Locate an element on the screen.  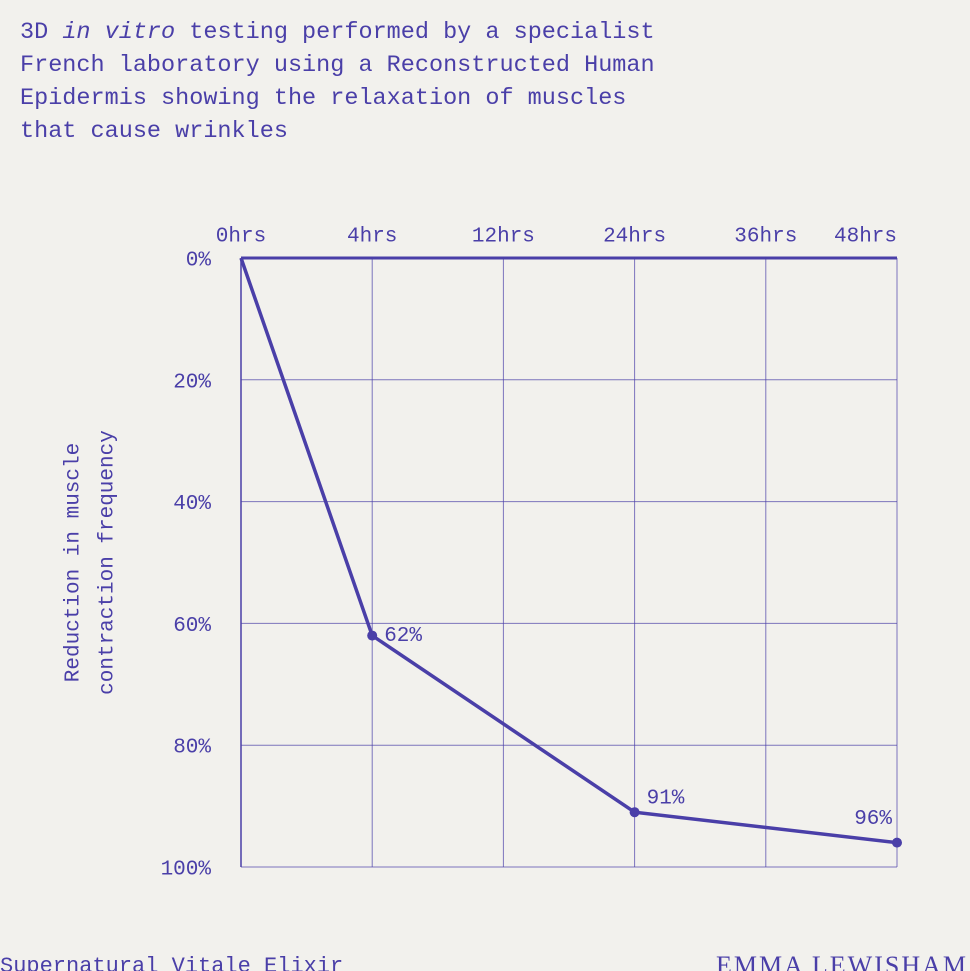
data-label: 91% is located at coordinates (666, 799).